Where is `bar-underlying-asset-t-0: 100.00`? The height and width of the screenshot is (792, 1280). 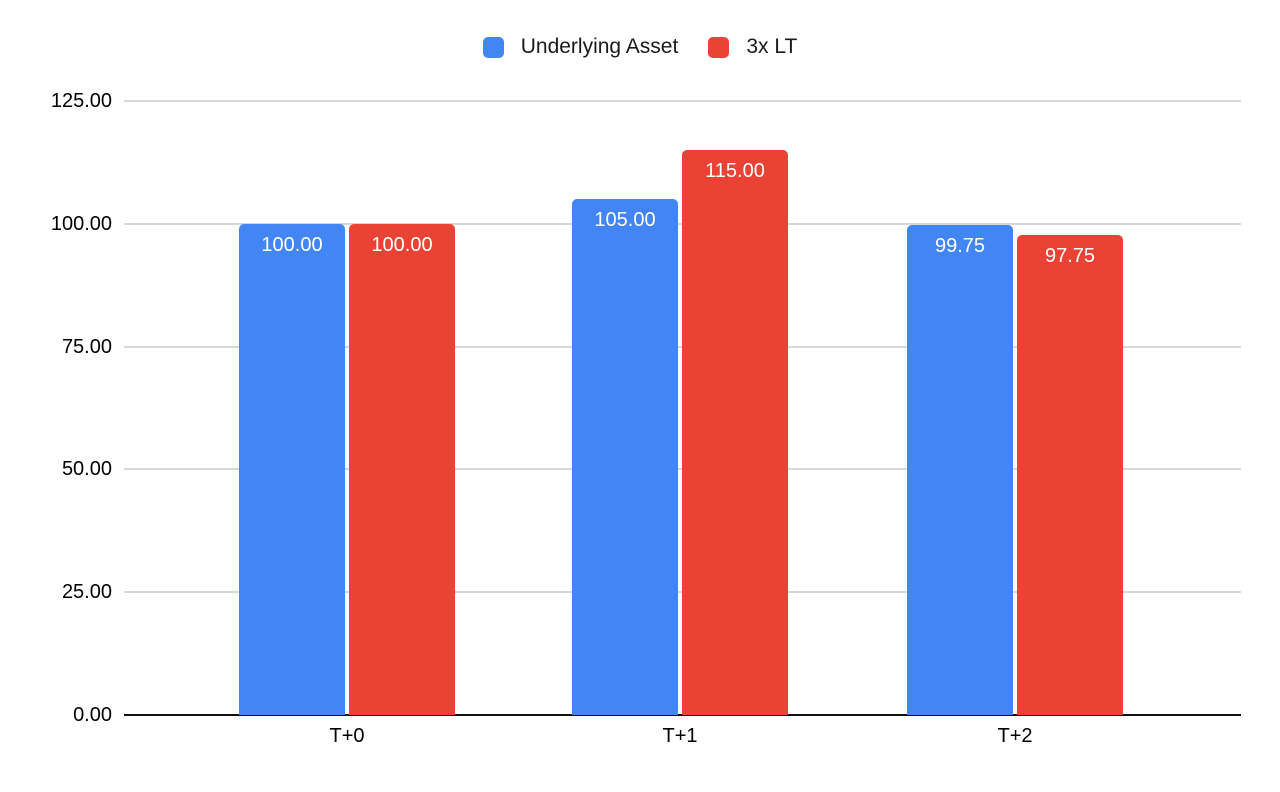 bar-underlying-asset-t-0: 100.00 is located at coordinates (292, 469).